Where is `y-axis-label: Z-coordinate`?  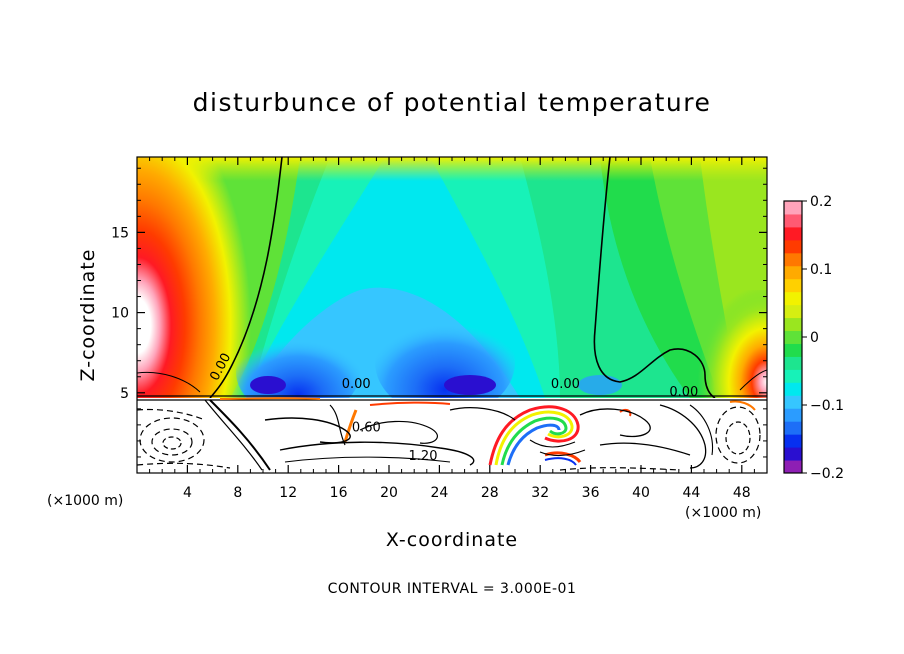 y-axis-label: Z-coordinate is located at coordinates (88, 315).